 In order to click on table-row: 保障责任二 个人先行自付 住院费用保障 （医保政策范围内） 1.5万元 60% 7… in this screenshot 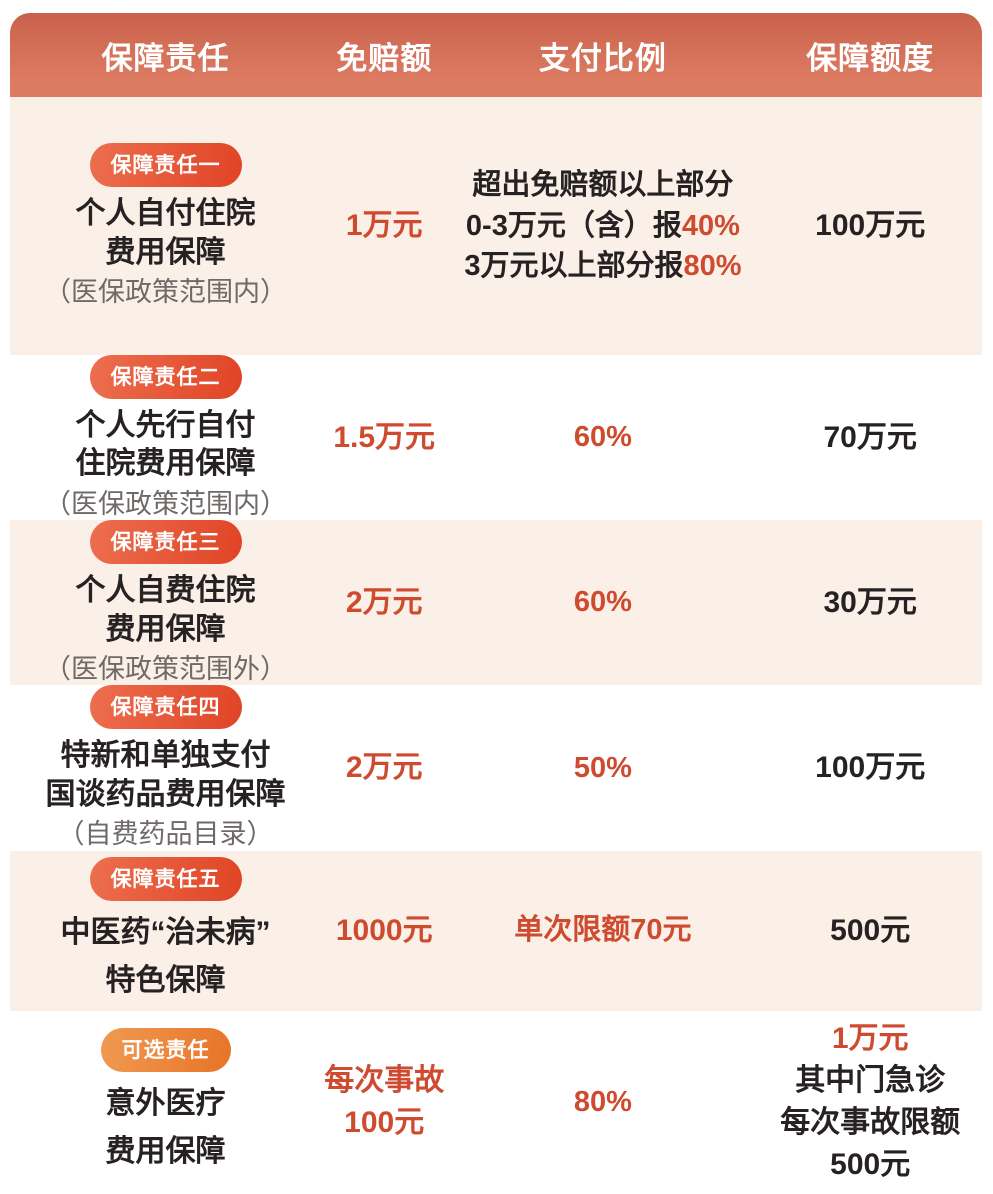, I will do `click(496, 437)`.